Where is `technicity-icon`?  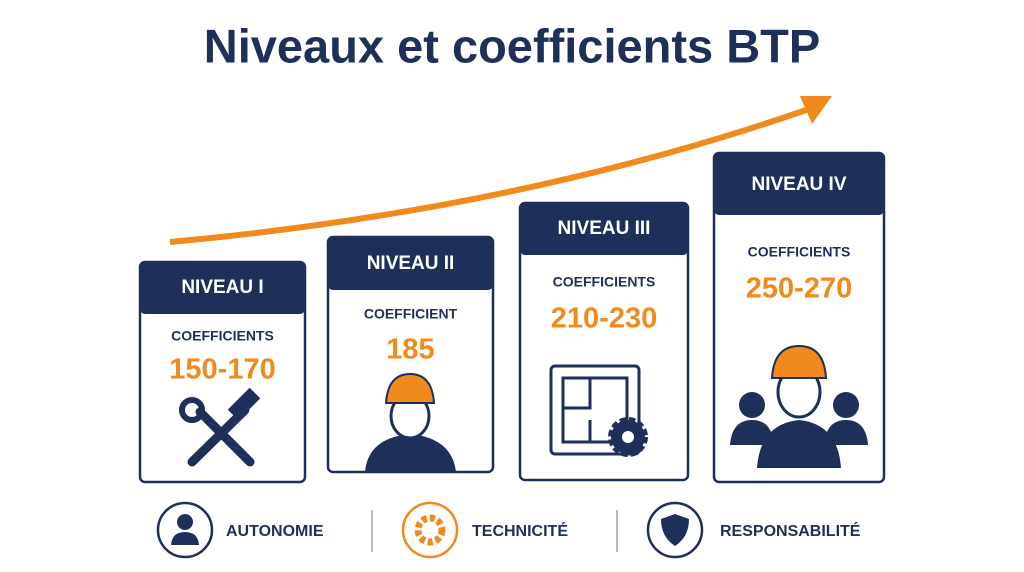
technicity-icon is located at coordinates (430, 530).